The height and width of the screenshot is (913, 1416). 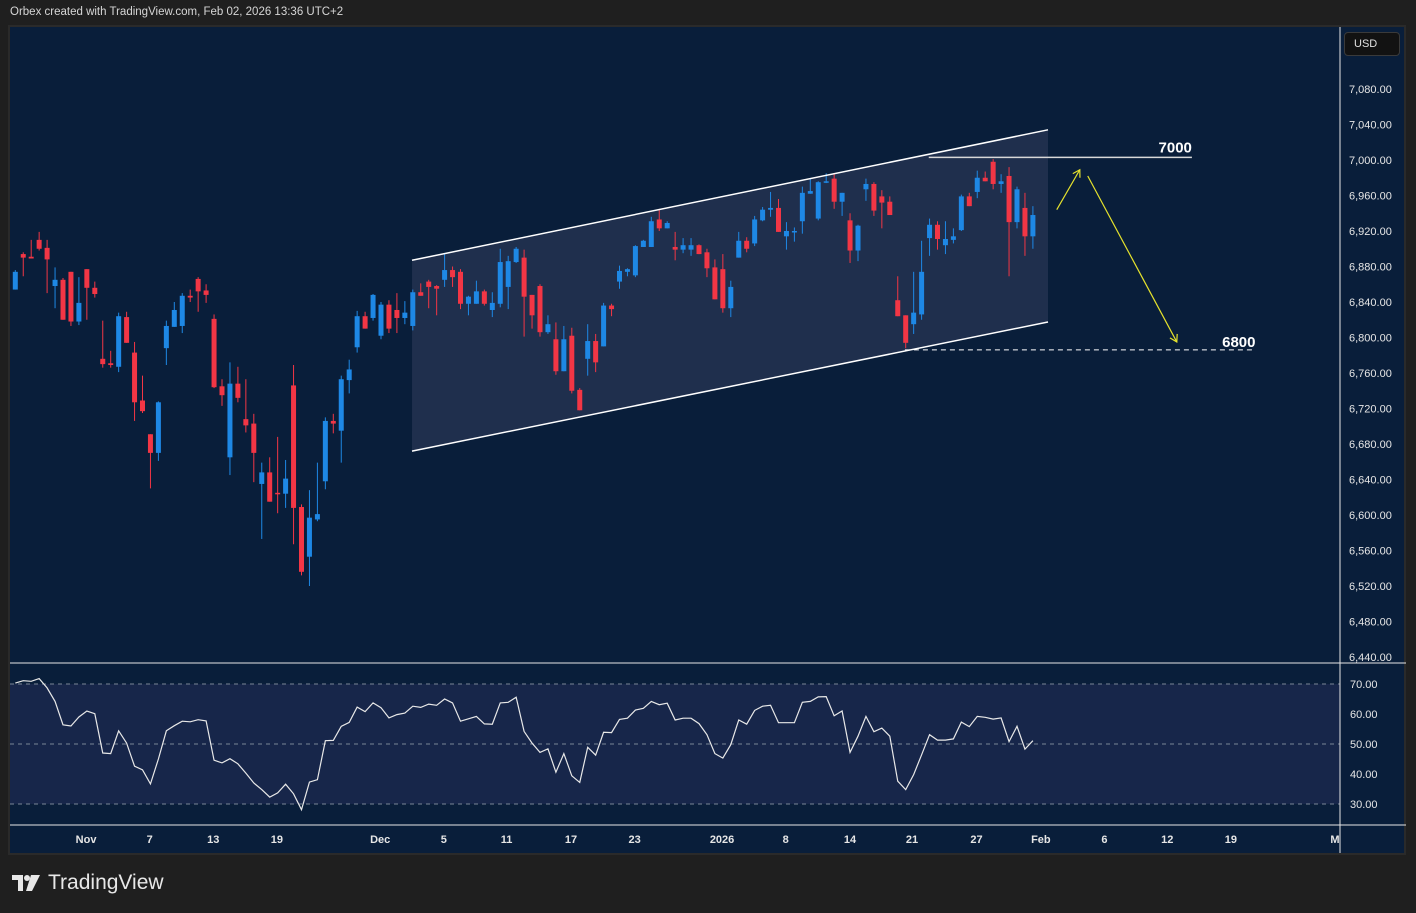 What do you see at coordinates (786, 840) in the screenshot?
I see `time-tick-label: 8` at bounding box center [786, 840].